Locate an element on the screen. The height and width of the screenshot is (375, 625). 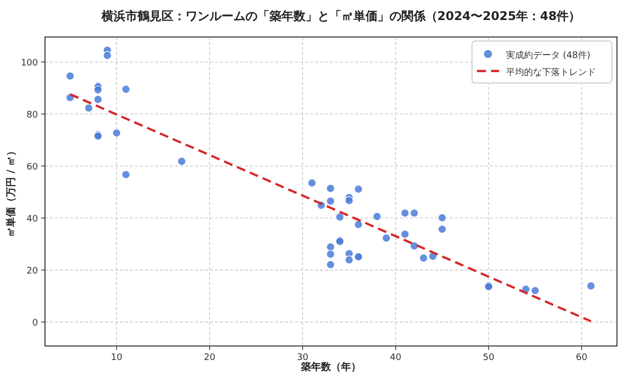
x-tick-label: 30 is located at coordinates (302, 358).